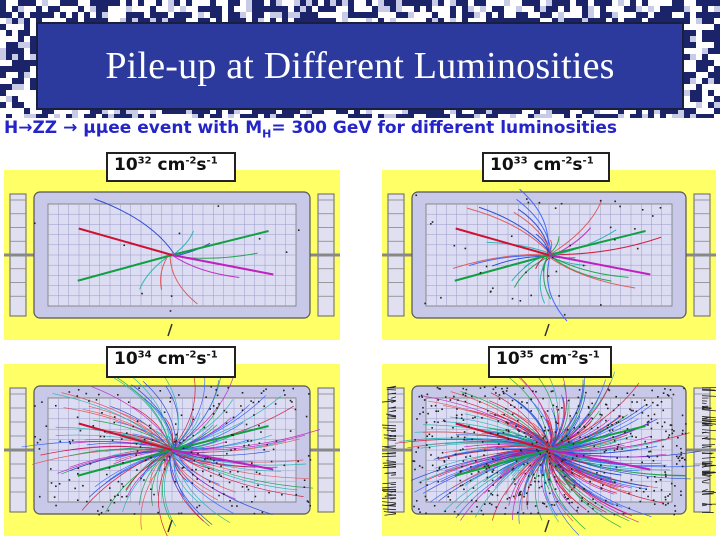 The width and height of the screenshot is (720, 540). Describe the element at coordinates (444, 128) in the screenshot. I see `subtitle-mass-text: = 300 GeV for different luminosities` at that location.